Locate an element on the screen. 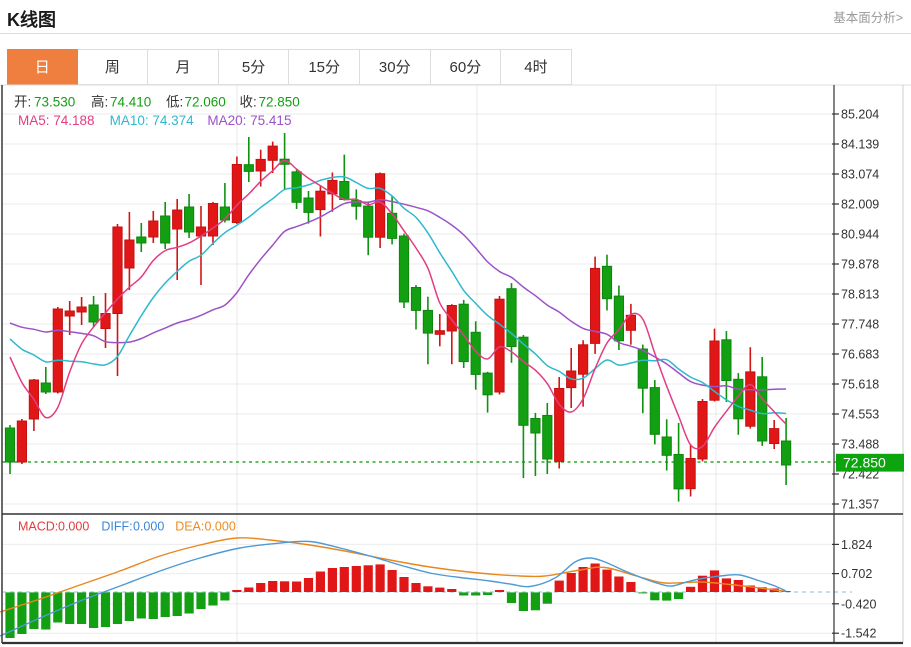 Image resolution: width=911 pixels, height=647 pixels. svg-text: -1.542 is located at coordinates (858, 634).